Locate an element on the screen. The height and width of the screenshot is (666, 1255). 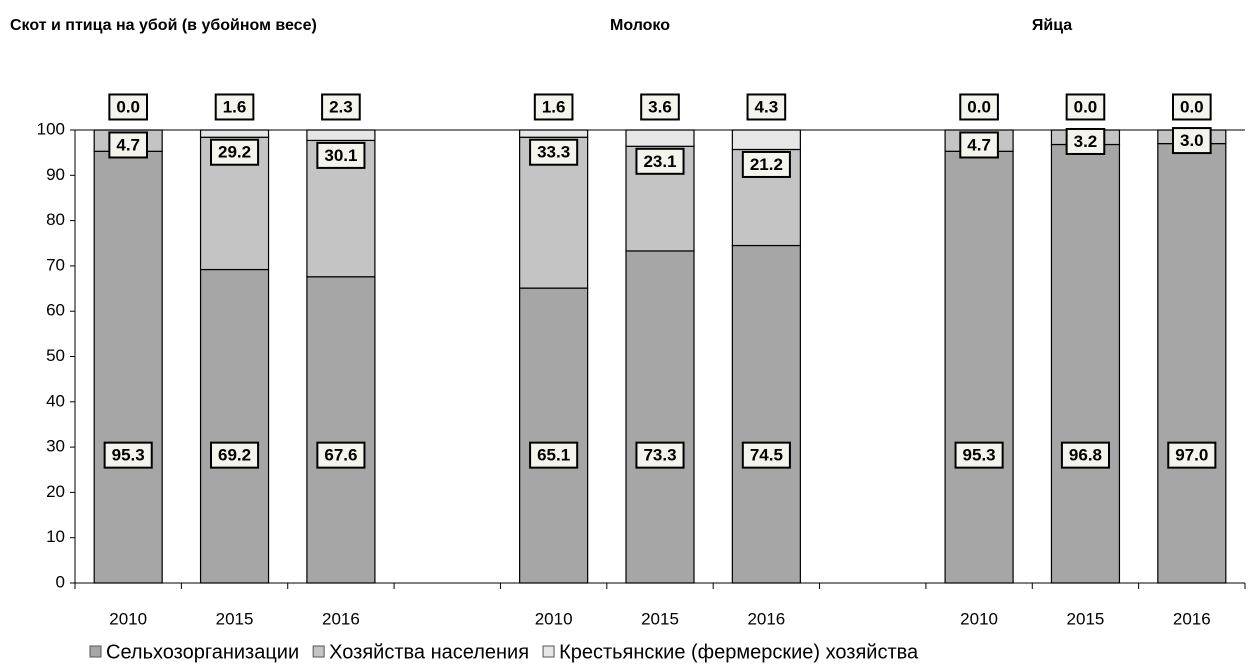
y-tick-label: 100 is located at coordinates (51, 128).